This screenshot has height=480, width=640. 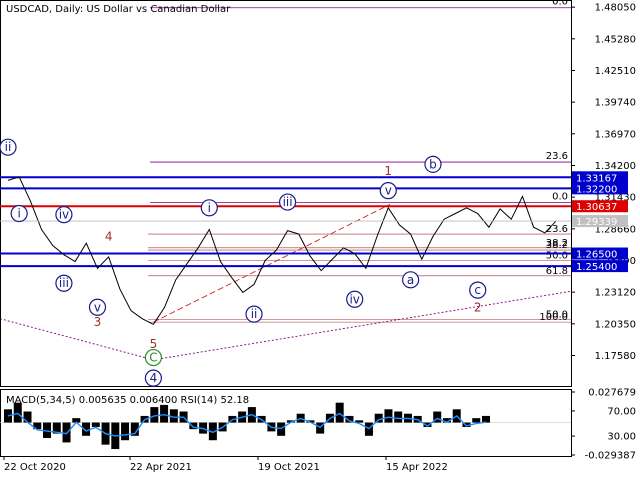 What do you see at coordinates (388, 171) in the screenshot?
I see `wave-label: 1` at bounding box center [388, 171].